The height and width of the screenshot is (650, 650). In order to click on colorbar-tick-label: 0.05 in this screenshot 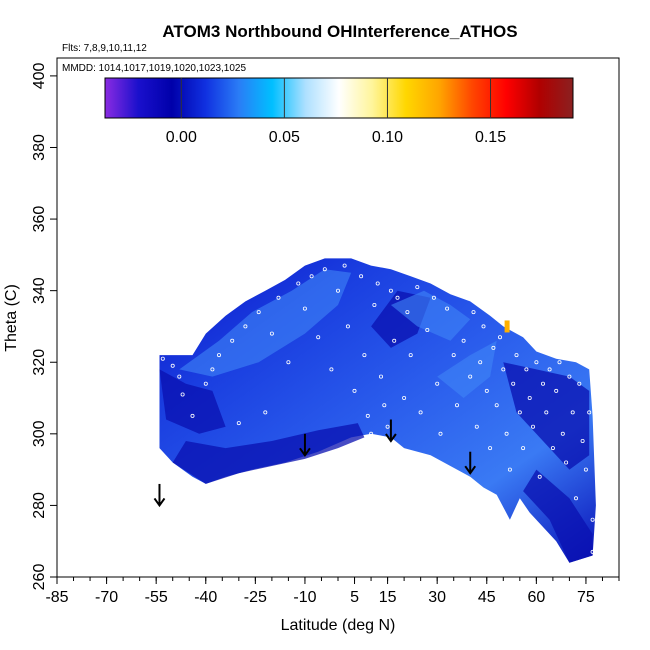, I will do `click(284, 137)`.